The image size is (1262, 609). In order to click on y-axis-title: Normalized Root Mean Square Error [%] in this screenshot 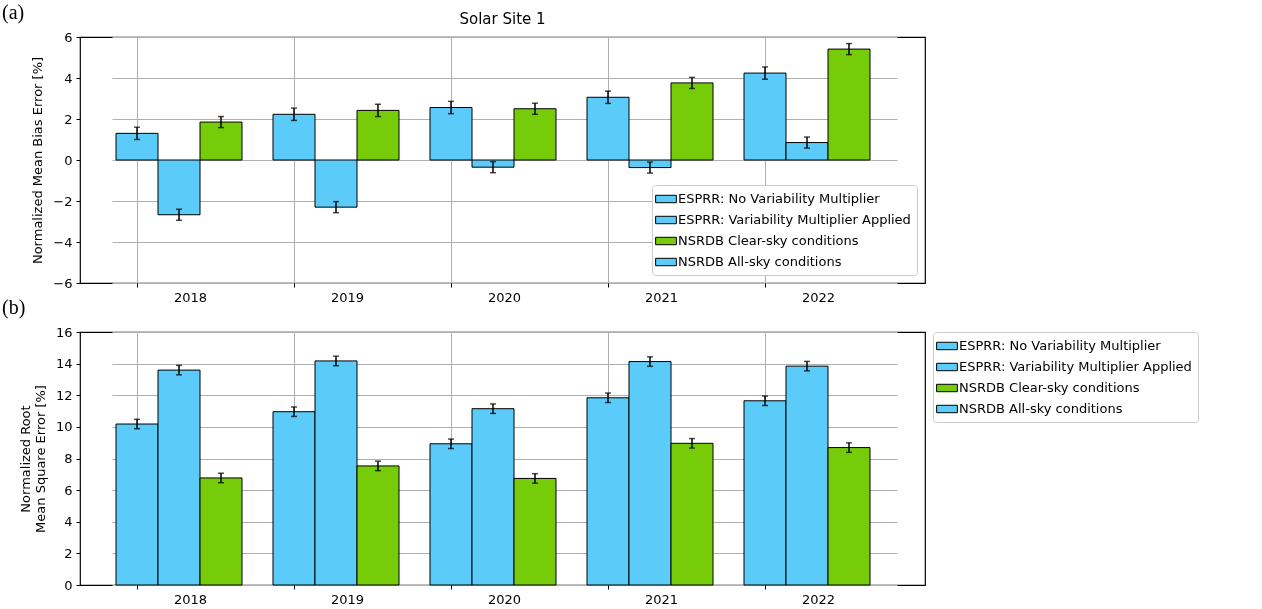, I will do `click(32, 459)`.